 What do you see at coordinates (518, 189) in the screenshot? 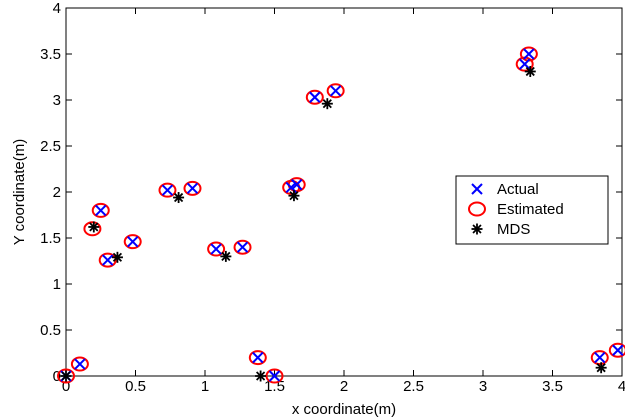
I see `legend-label-actual: Actual` at bounding box center [518, 189].